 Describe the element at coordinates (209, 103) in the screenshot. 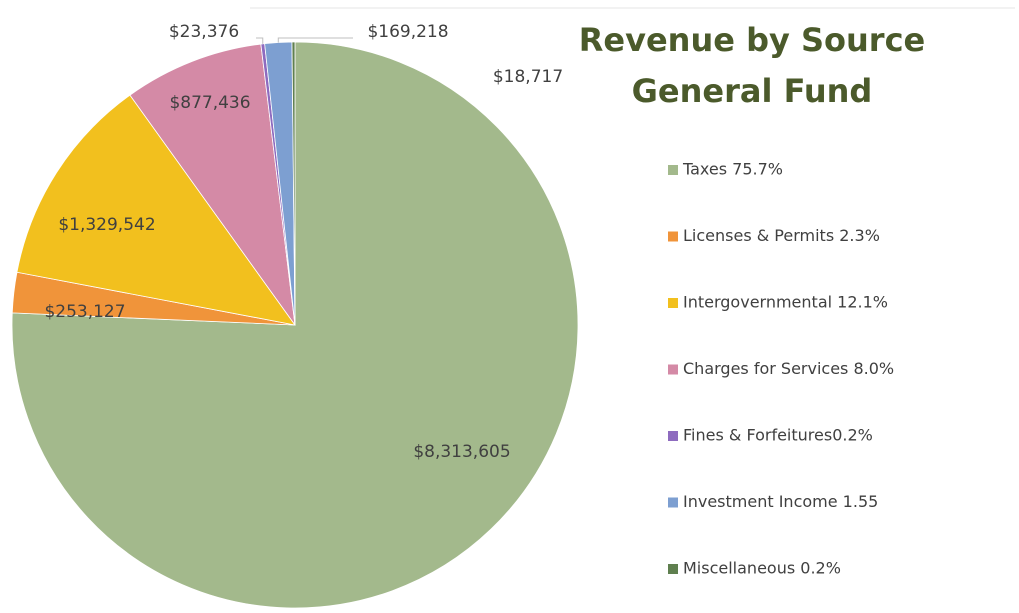

I see `data-label: $877,436` at that location.